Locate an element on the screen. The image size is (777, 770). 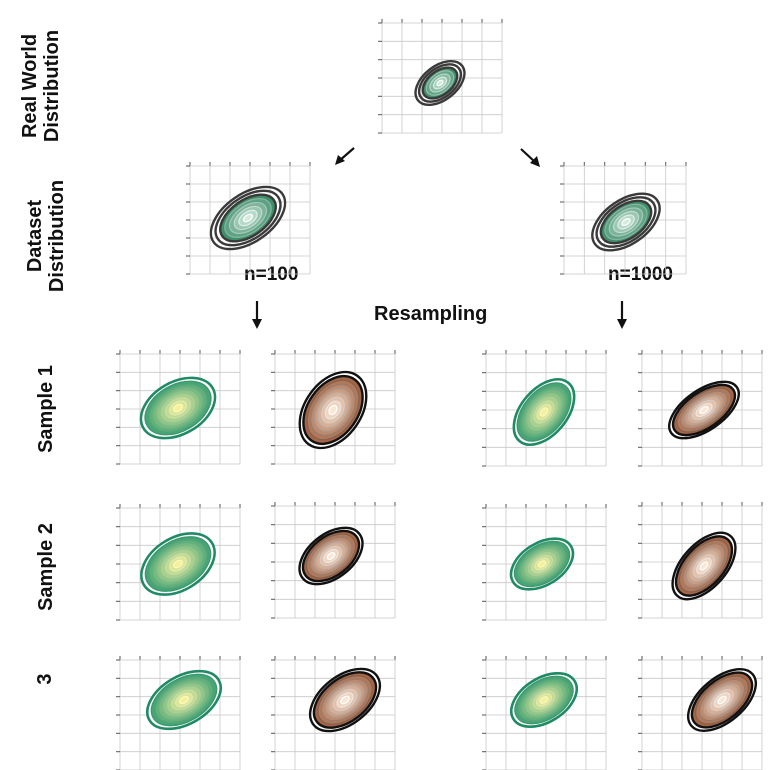
sample2-n1000-green-panel-contour-level is located at coordinates (542, 564).